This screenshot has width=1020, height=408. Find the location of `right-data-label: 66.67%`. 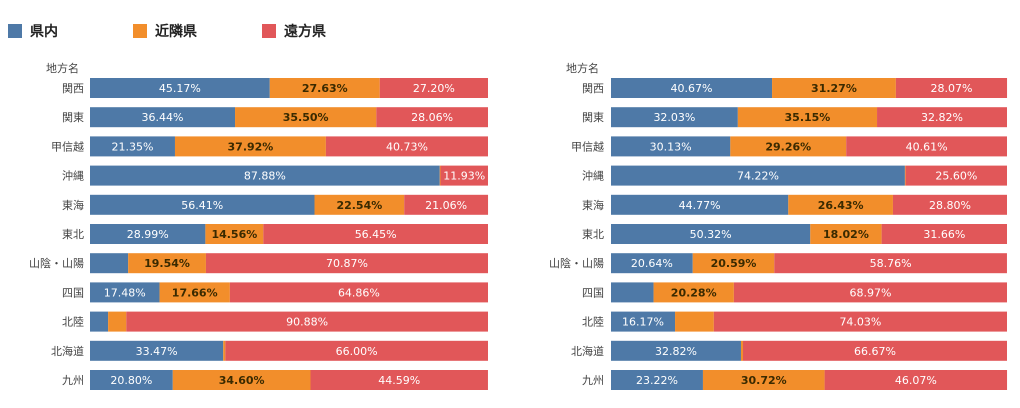

right-data-label: 66.67% is located at coordinates (875, 351).